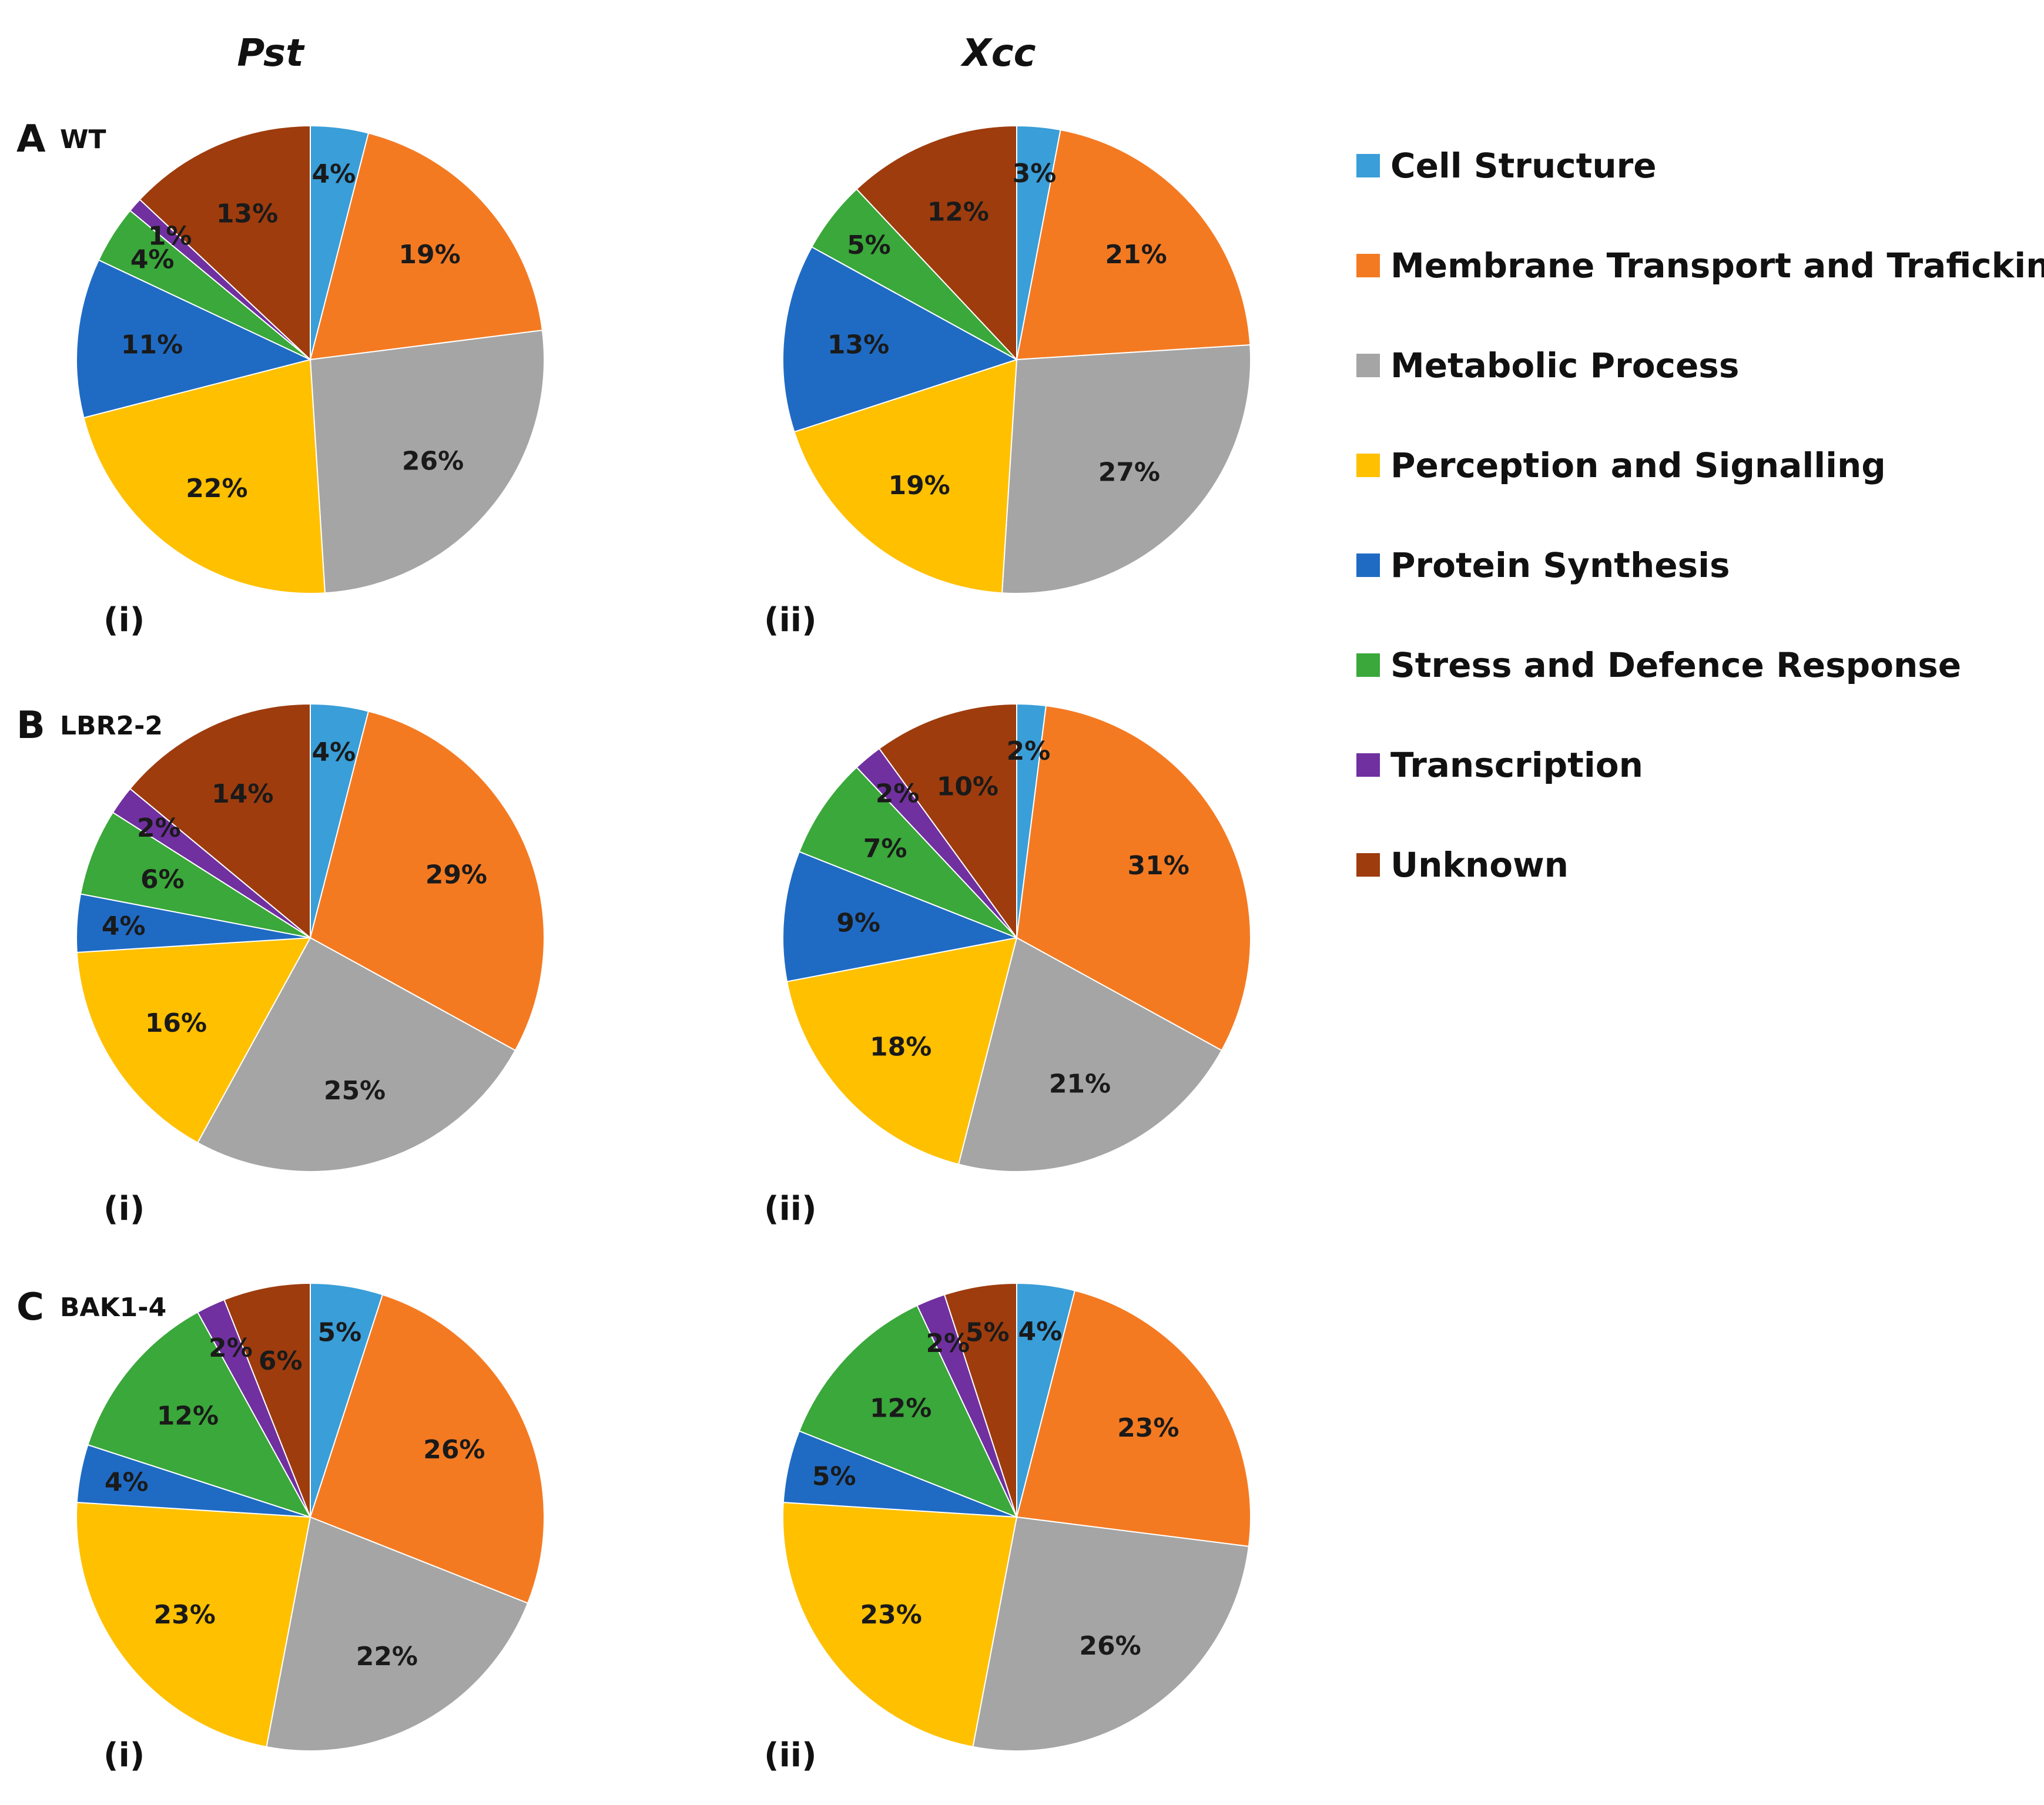  What do you see at coordinates (176, 1023) in the screenshot?
I see `data-label-perception-signalling: 16%` at bounding box center [176, 1023].